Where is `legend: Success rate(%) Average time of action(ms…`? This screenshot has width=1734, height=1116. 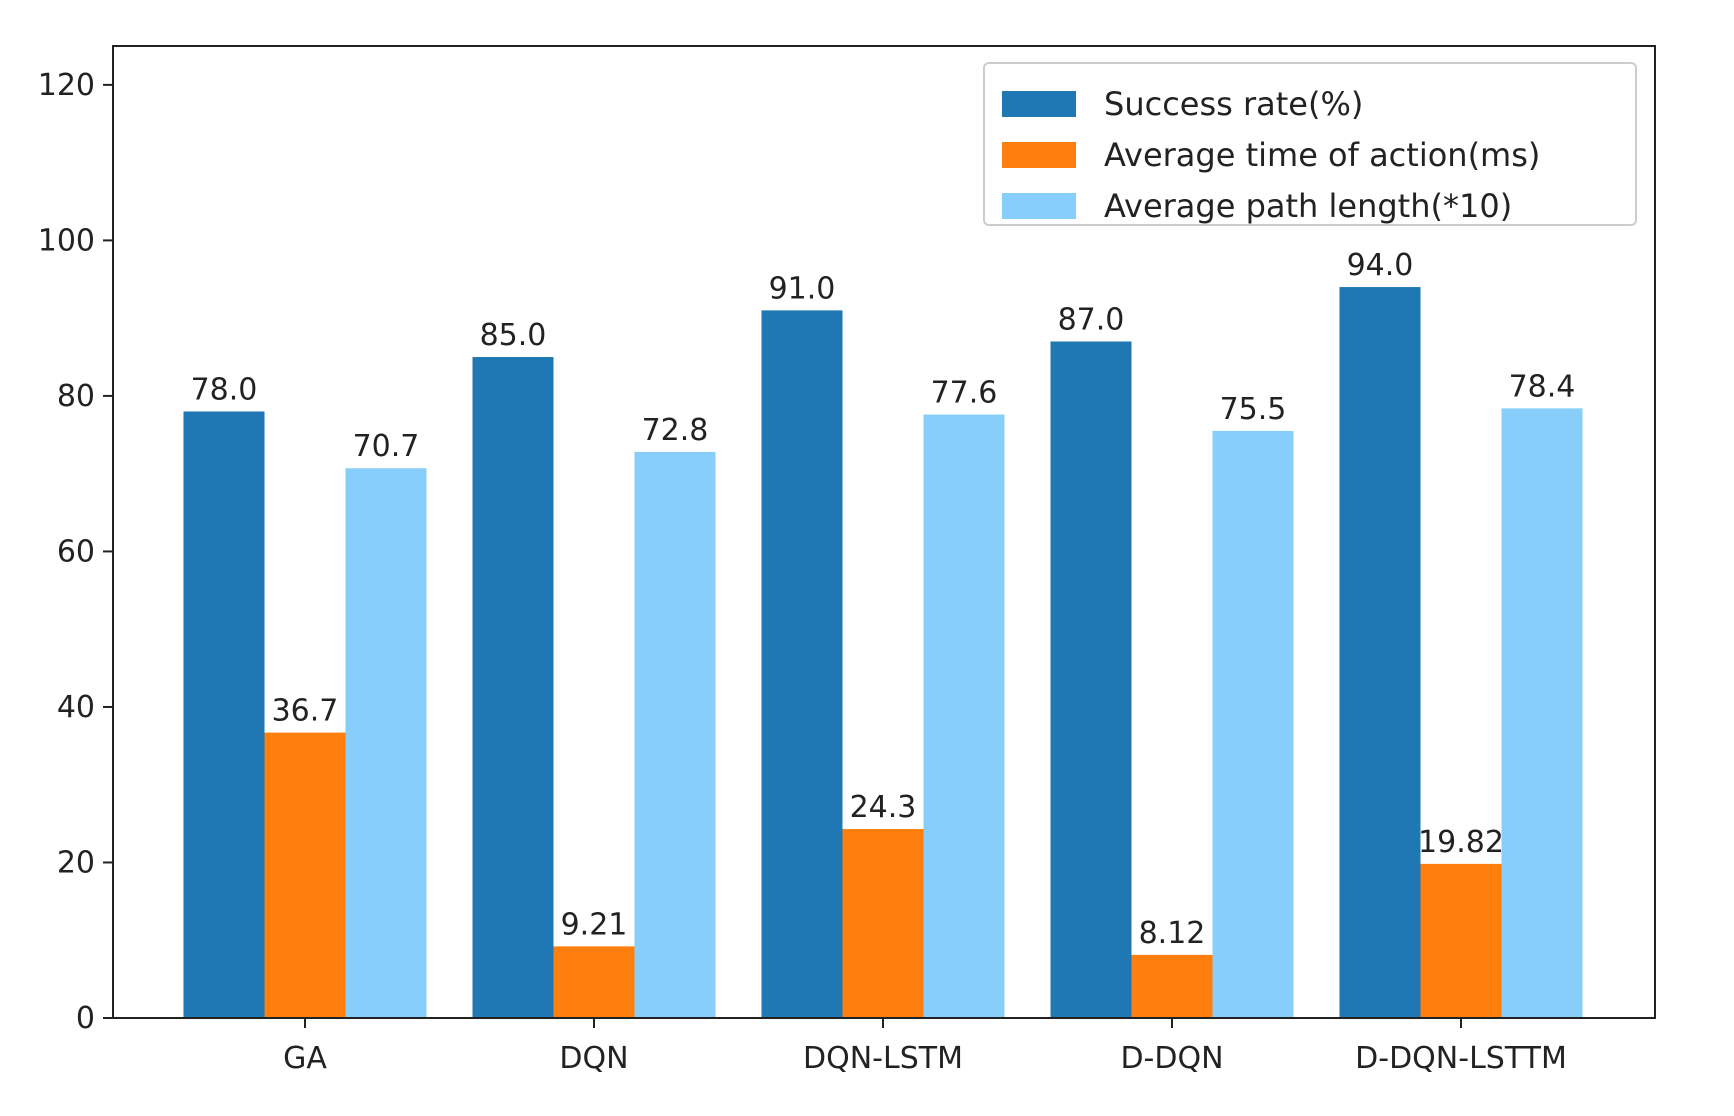
legend: Success rate(%) Average time of action(ms… is located at coordinates (1310, 144).